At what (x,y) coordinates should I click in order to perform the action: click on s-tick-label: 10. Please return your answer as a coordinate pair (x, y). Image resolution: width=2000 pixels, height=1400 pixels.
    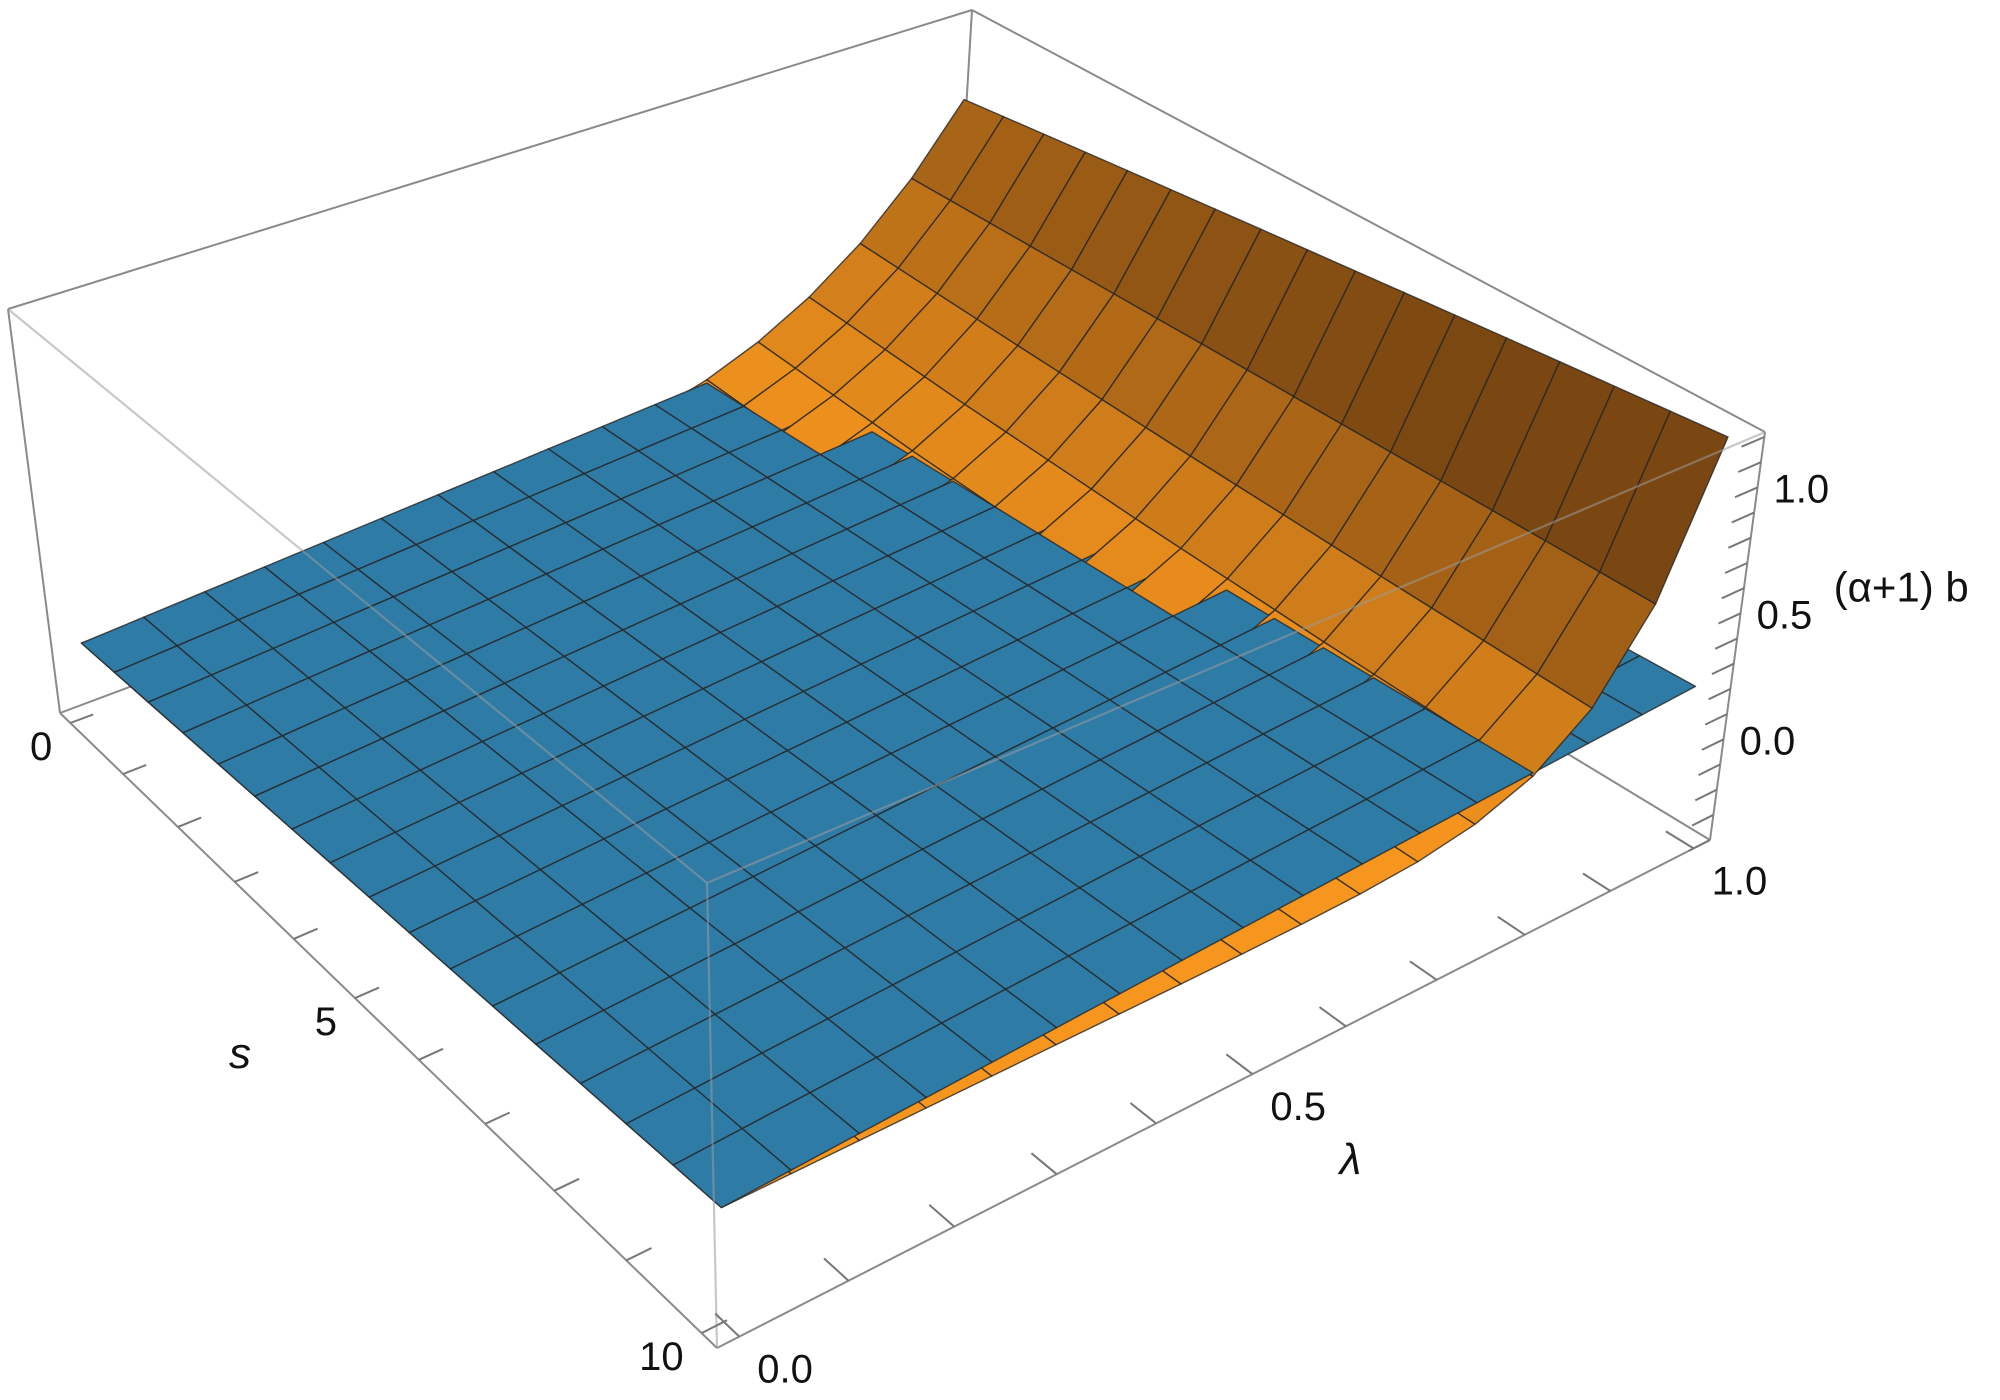
    Looking at the image, I should click on (661, 1357).